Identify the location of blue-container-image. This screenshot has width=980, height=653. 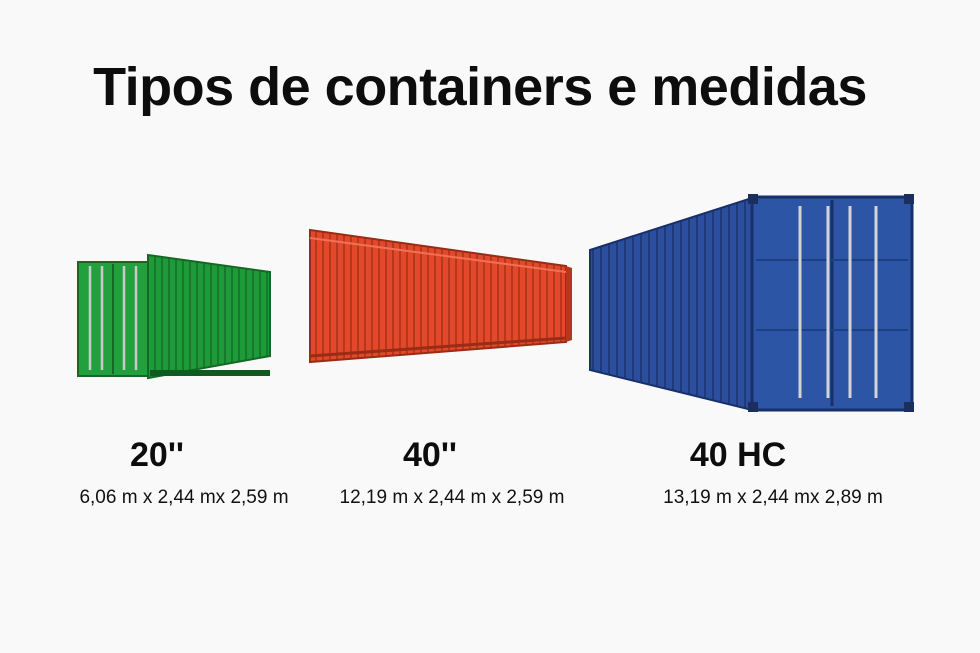
(751, 303).